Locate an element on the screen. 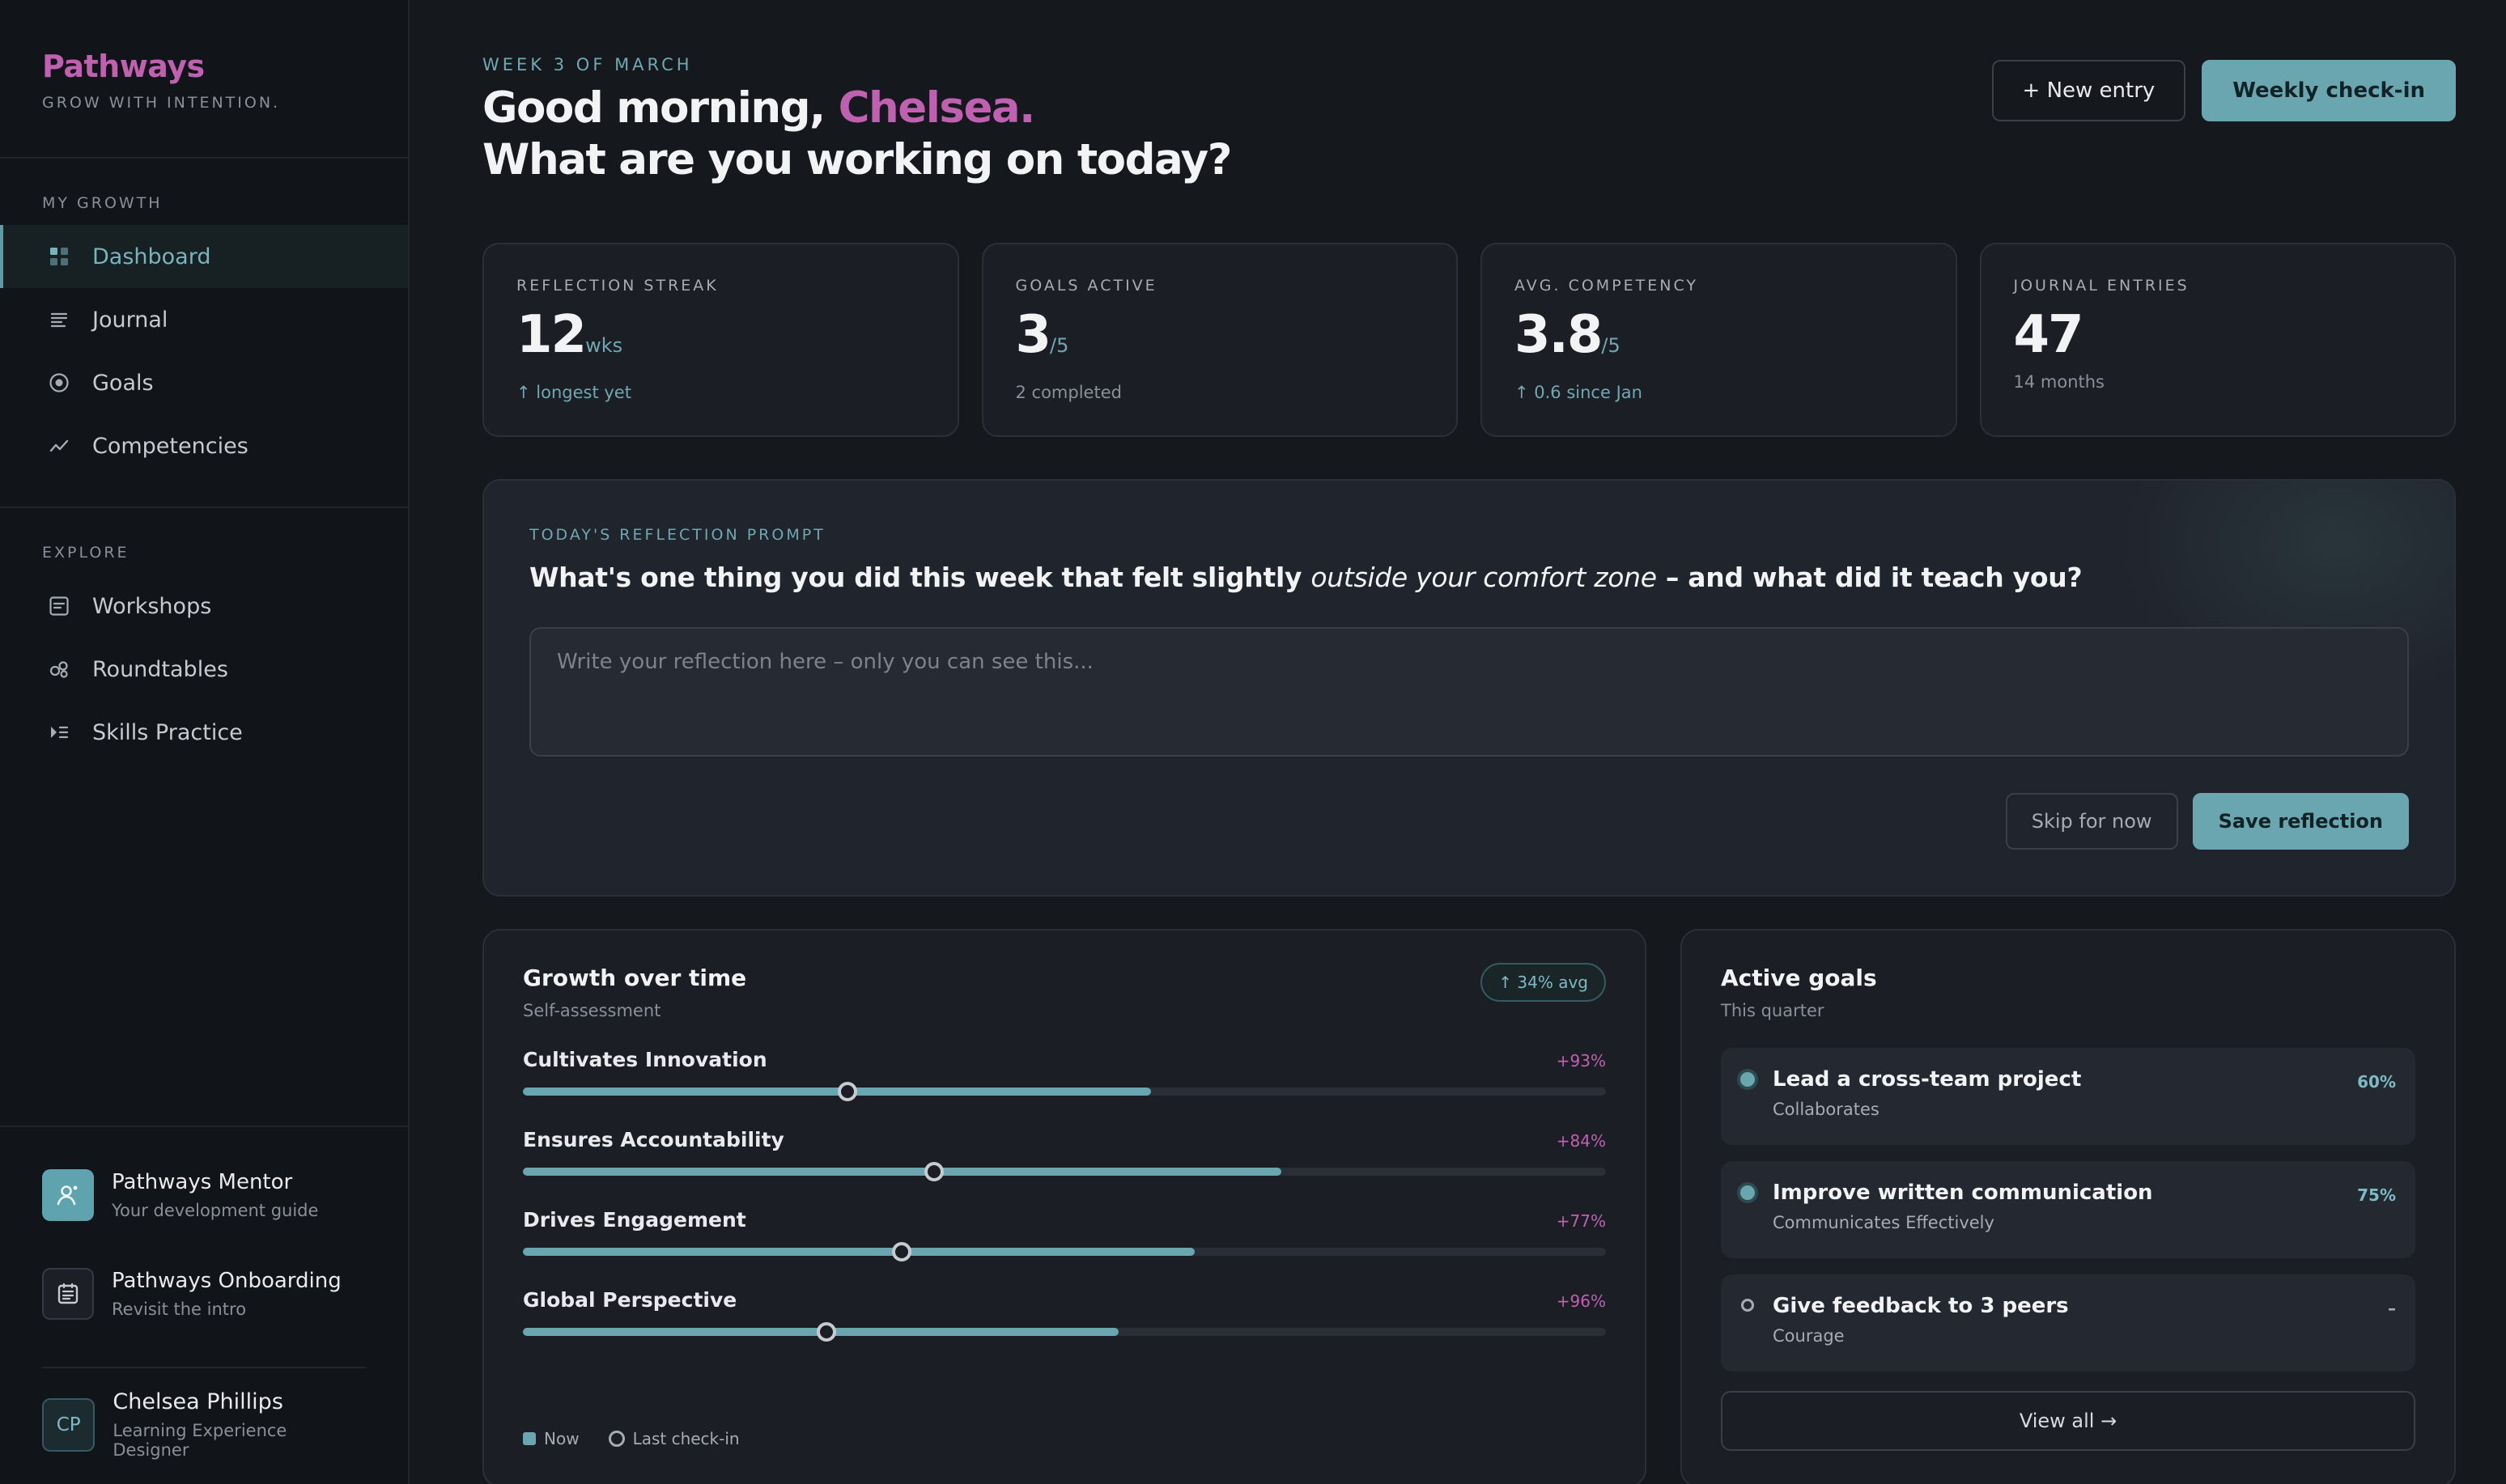  mentor-card: Pathways Mentor Your development guide is located at coordinates (204, 1195).